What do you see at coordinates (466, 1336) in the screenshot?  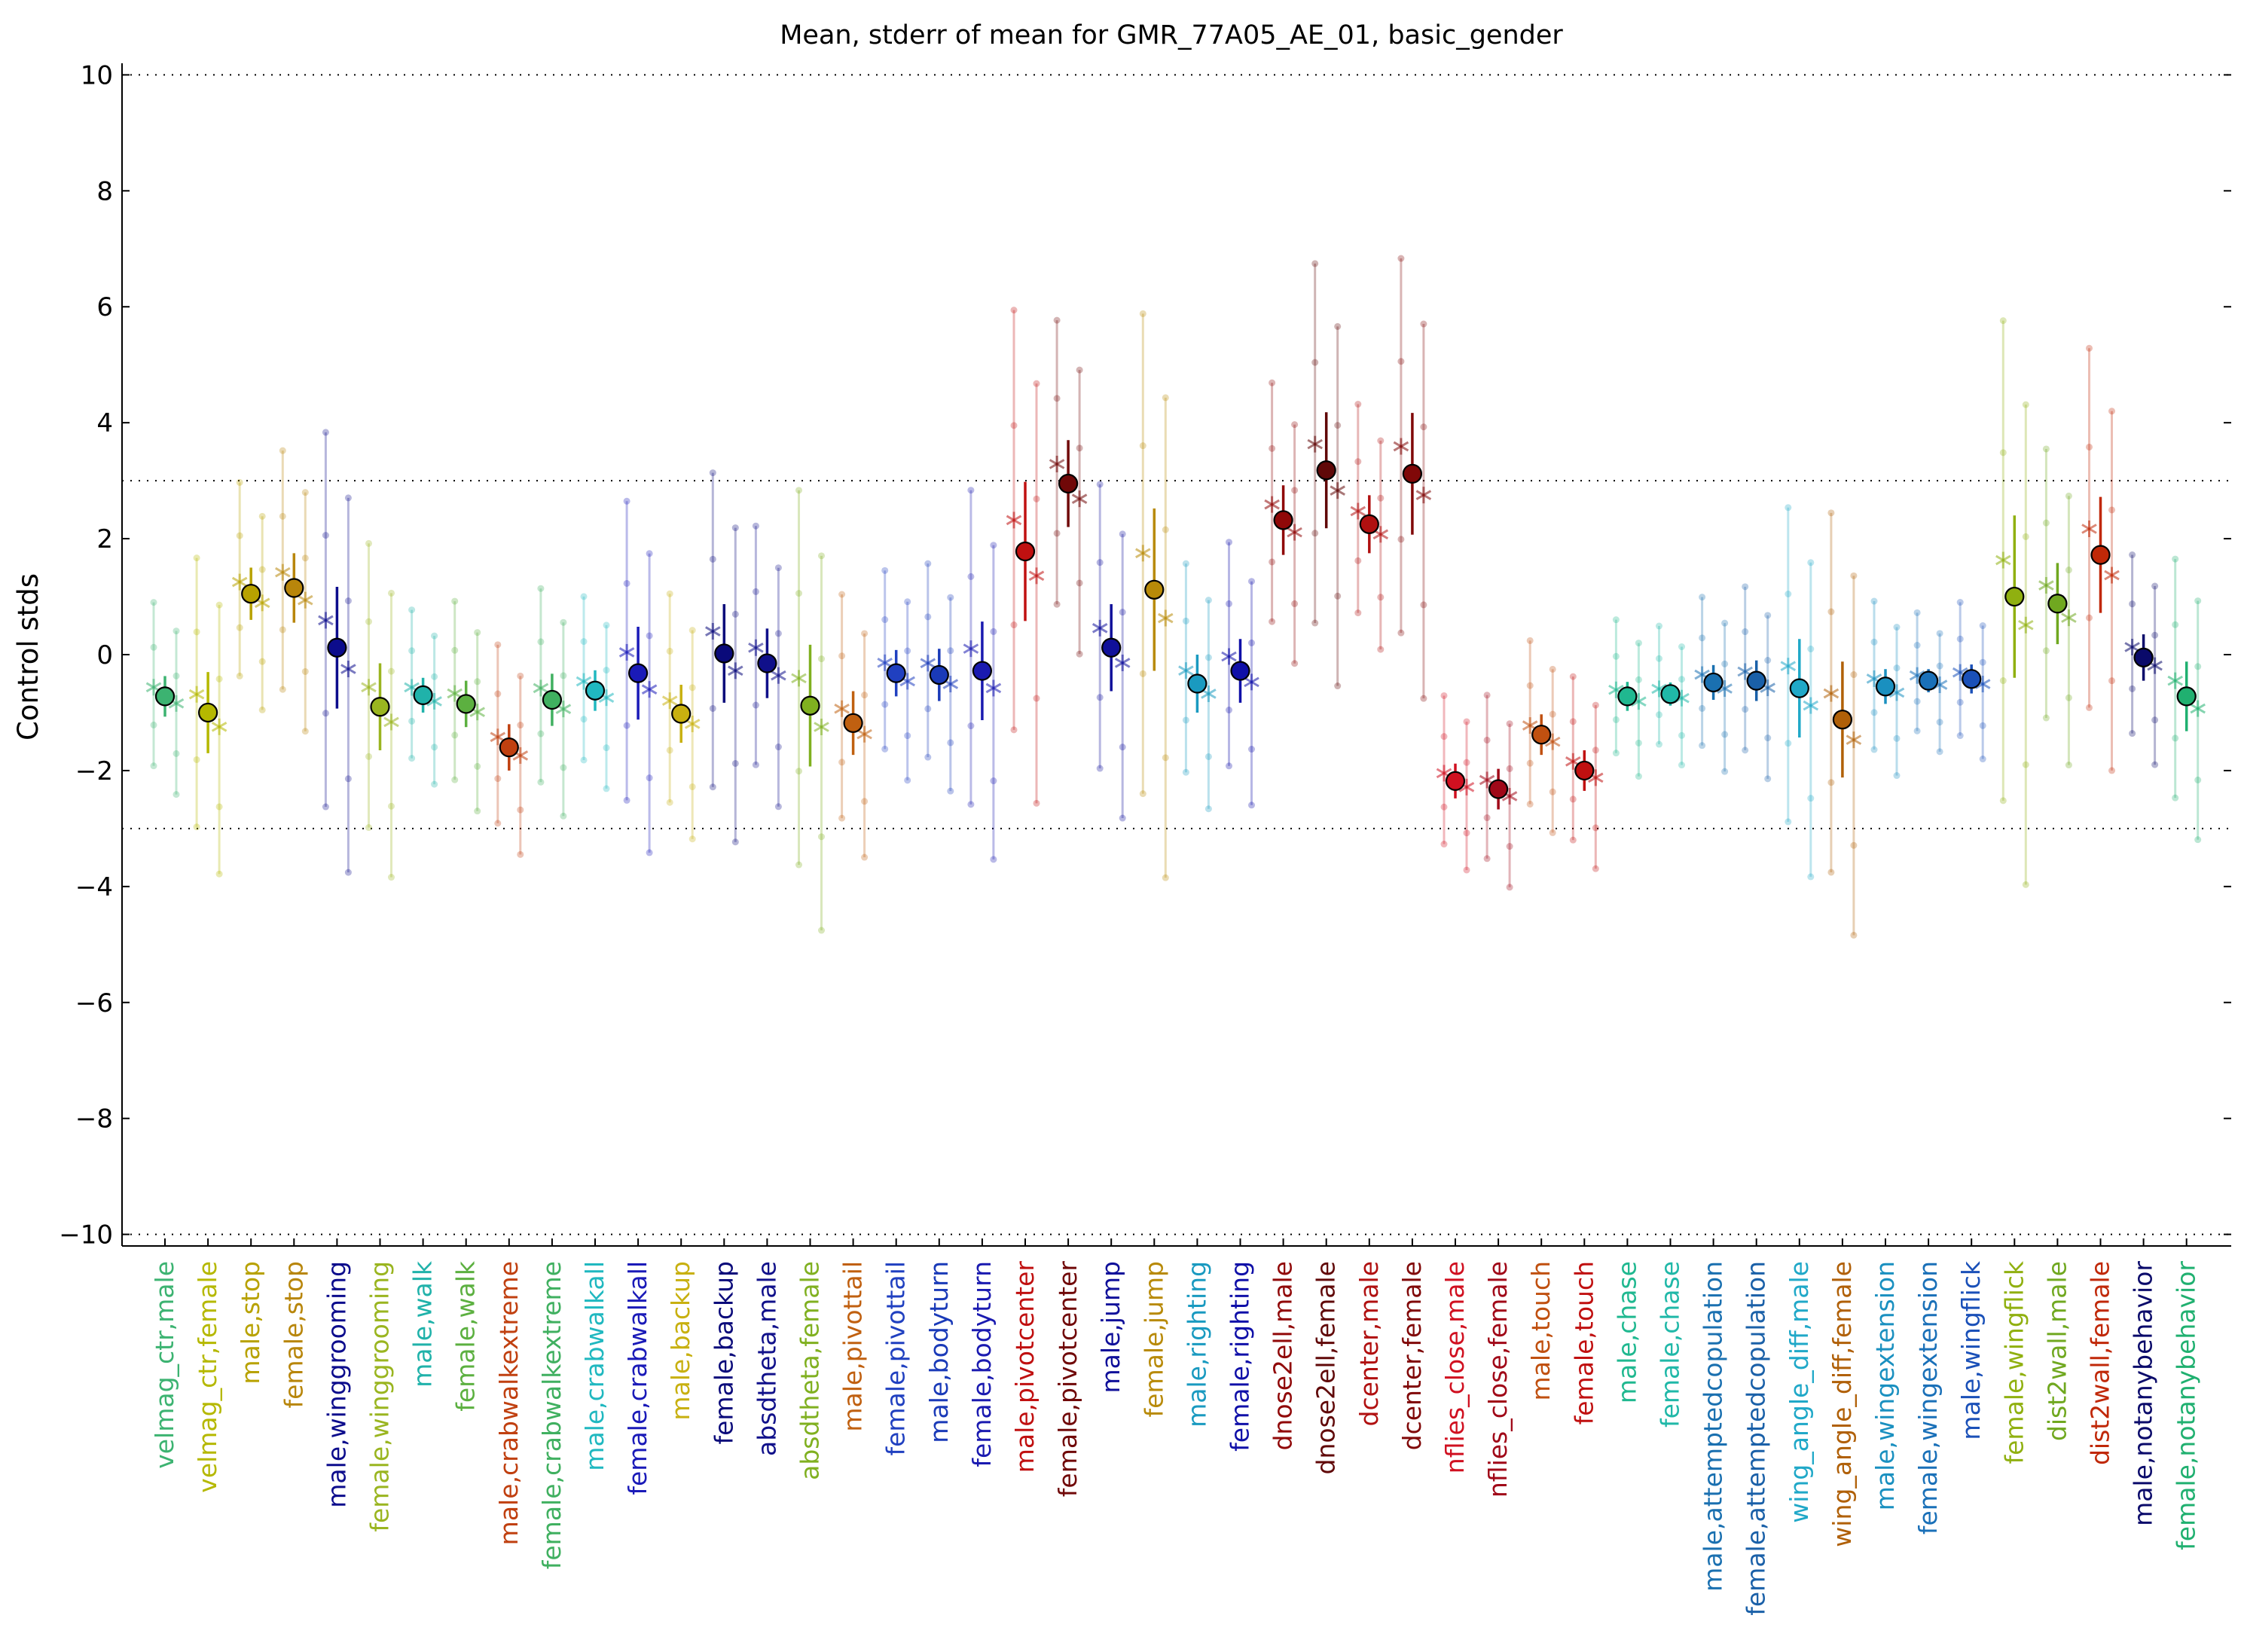 I see `x-tick-label: female,walk` at bounding box center [466, 1336].